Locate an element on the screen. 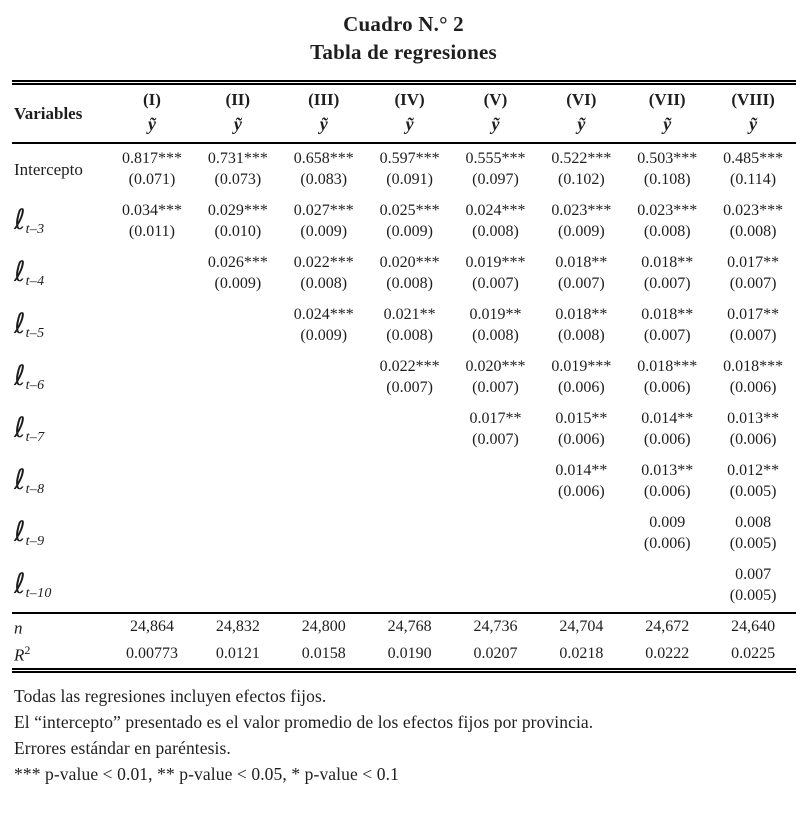 The height and width of the screenshot is (813, 805). row-label-subscript: t–5 is located at coordinates (35, 333).